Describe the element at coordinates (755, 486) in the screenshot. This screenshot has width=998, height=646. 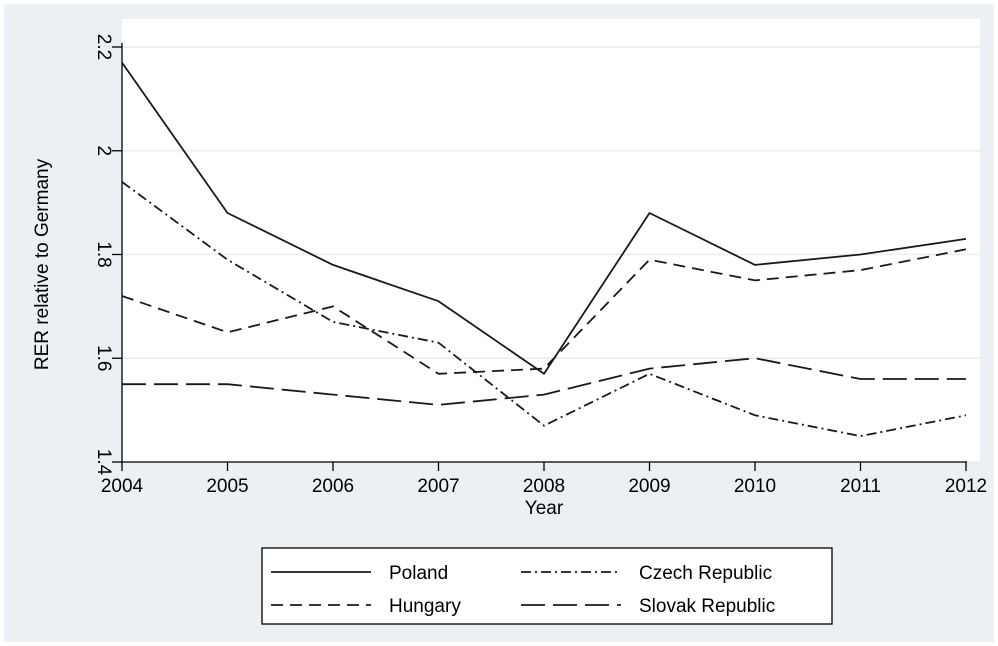
I see `x-tick-label: 2010` at that location.